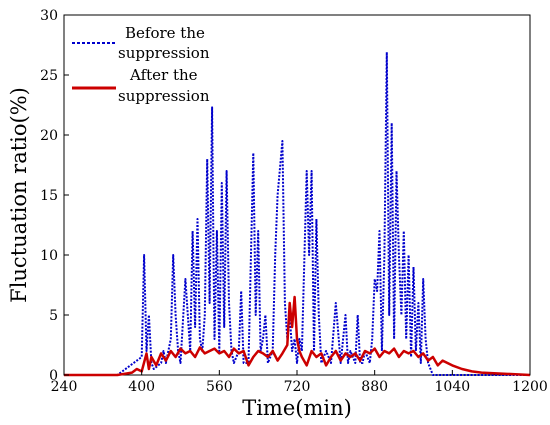  Describe the element at coordinates (49, 136) in the screenshot. I see `y-tick-label: 20` at that location.